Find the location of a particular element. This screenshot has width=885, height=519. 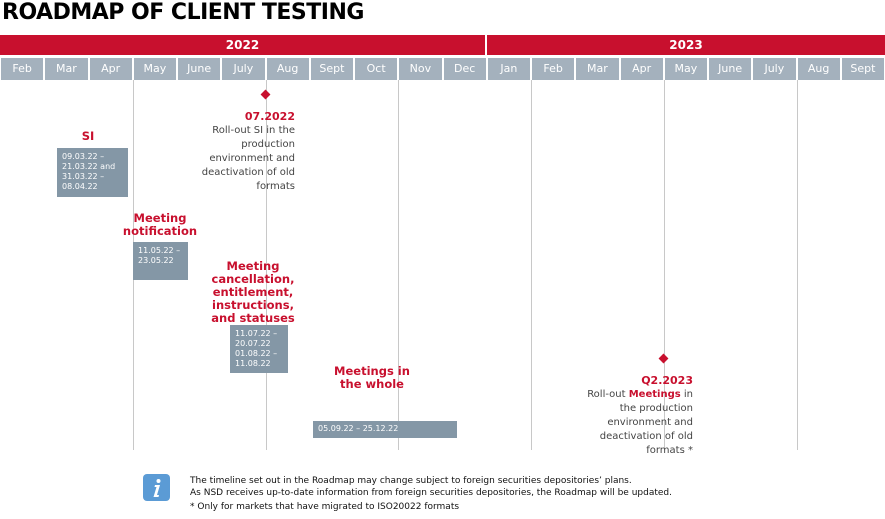

year-header: 2023 is located at coordinates (686, 45).